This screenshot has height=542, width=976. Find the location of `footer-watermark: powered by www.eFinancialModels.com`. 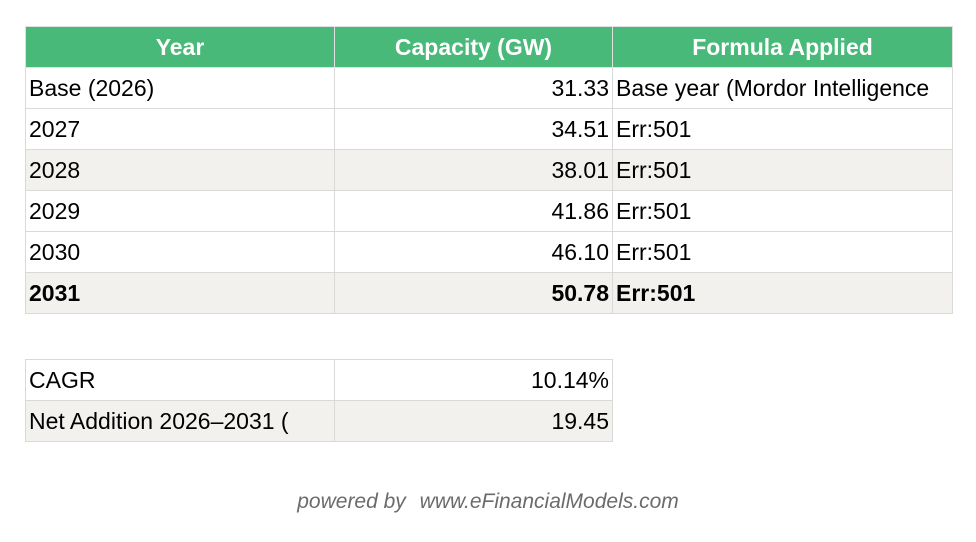

footer-watermark: powered by www.eFinancialModels.com is located at coordinates (488, 502).